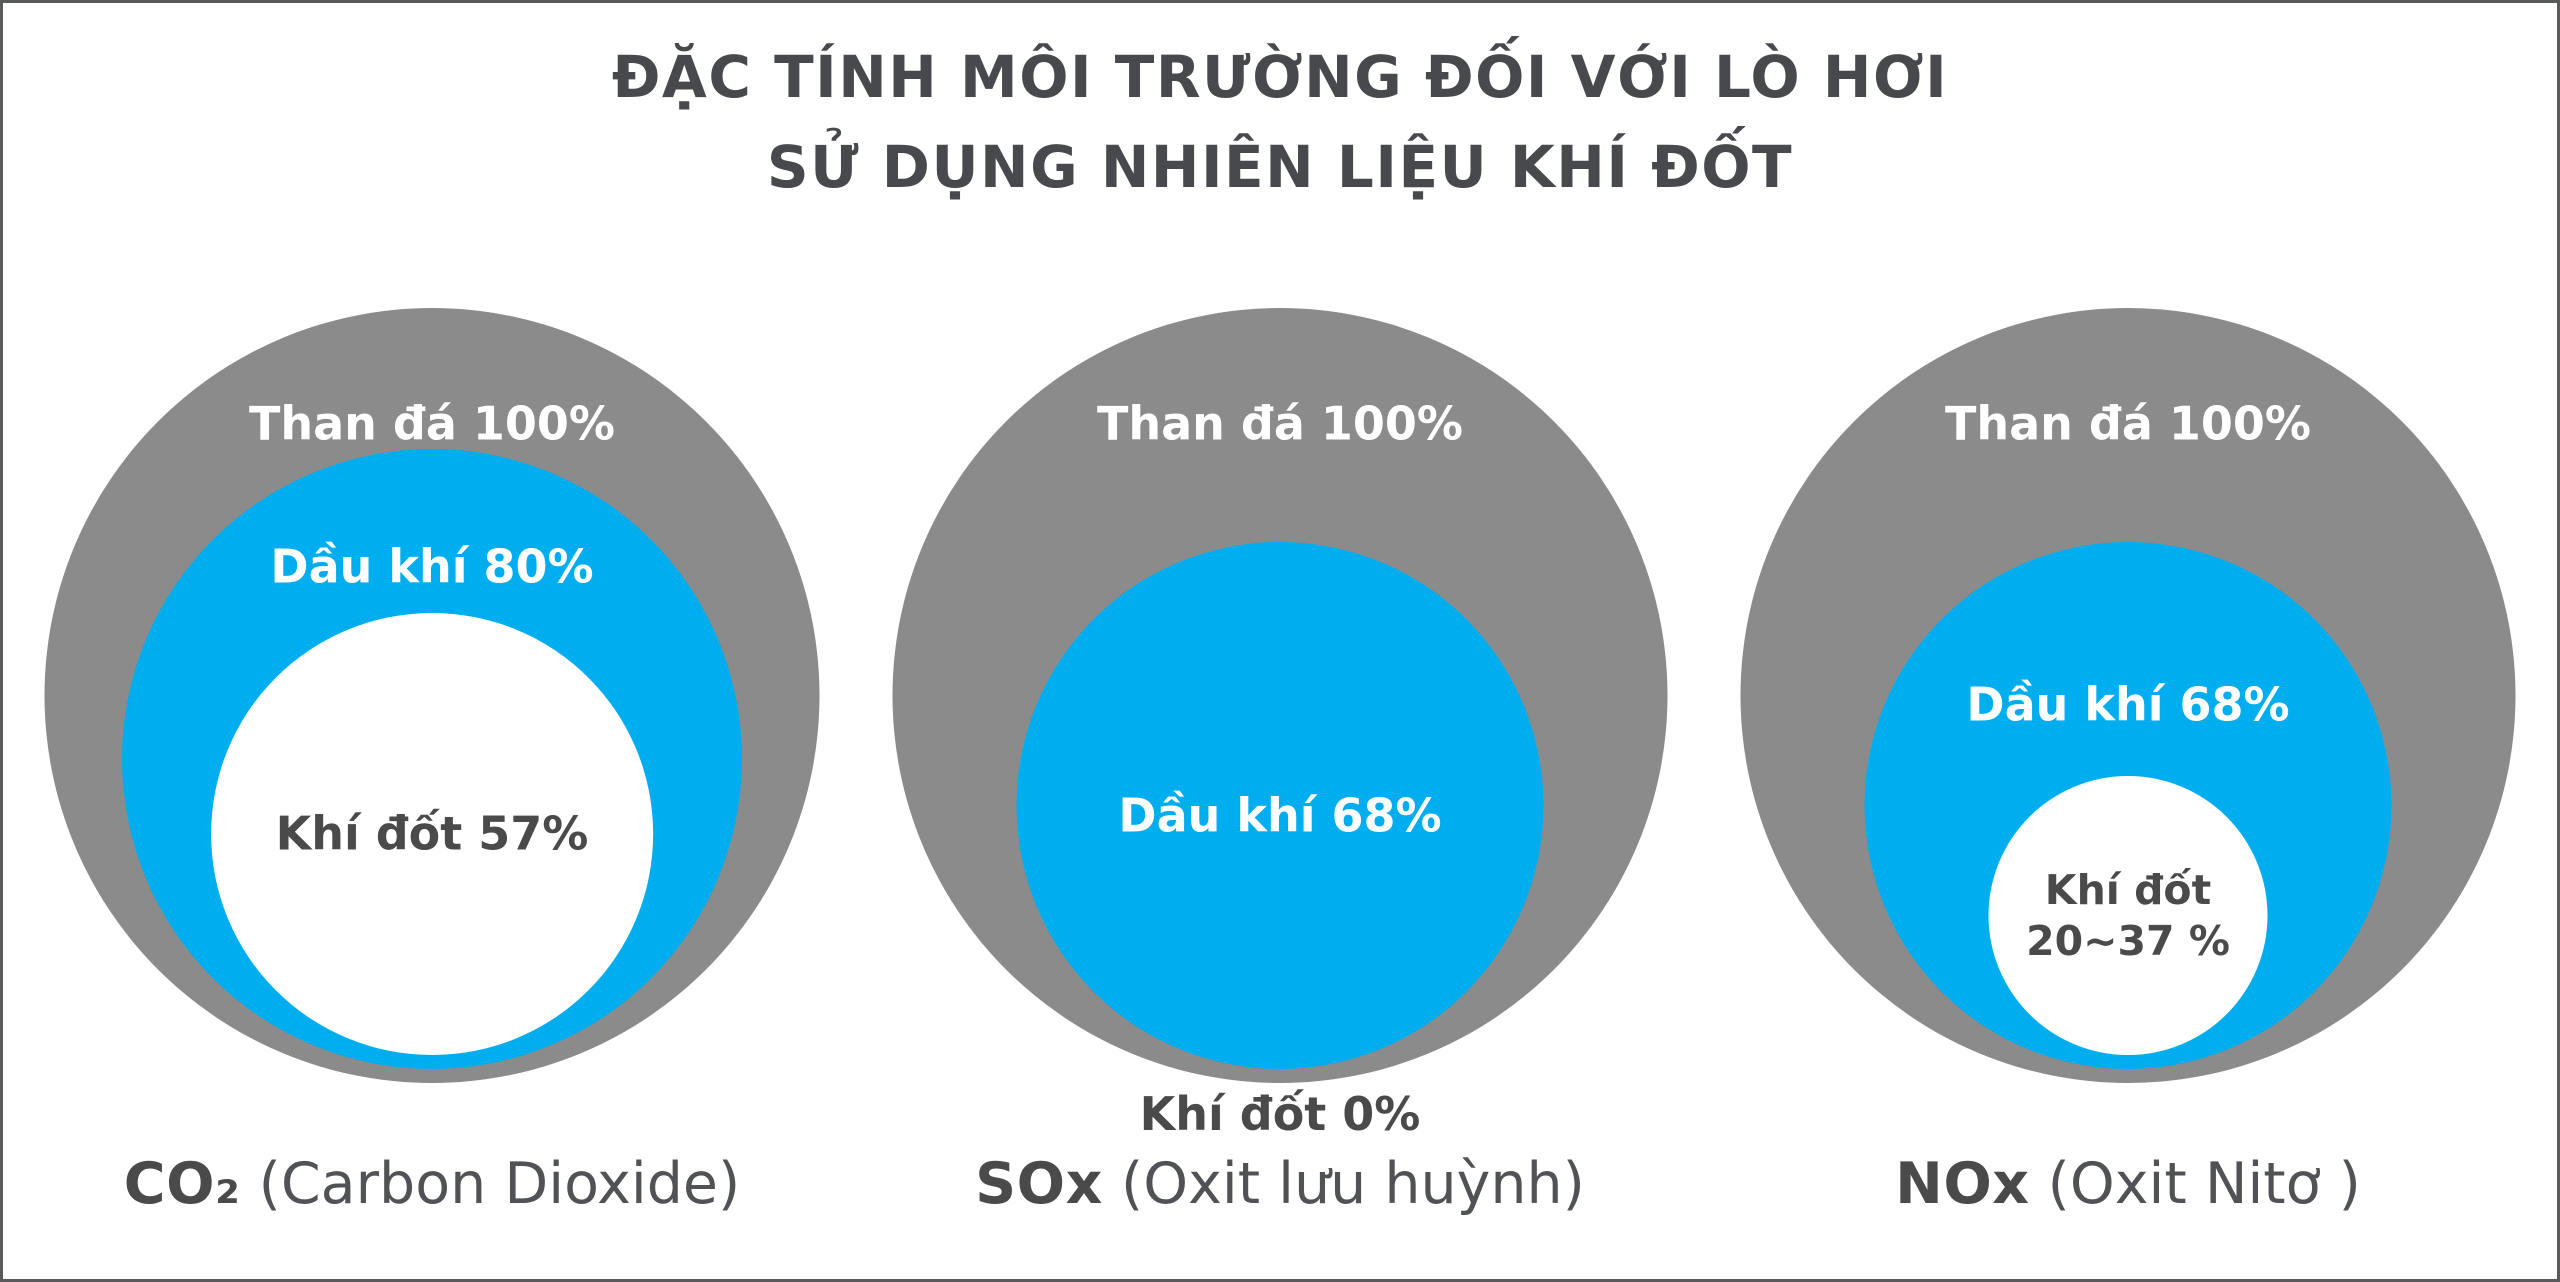 The height and width of the screenshot is (1282, 2560). I want to click on circle-label-than-da-co2: Than đá 100%, so click(432, 423).